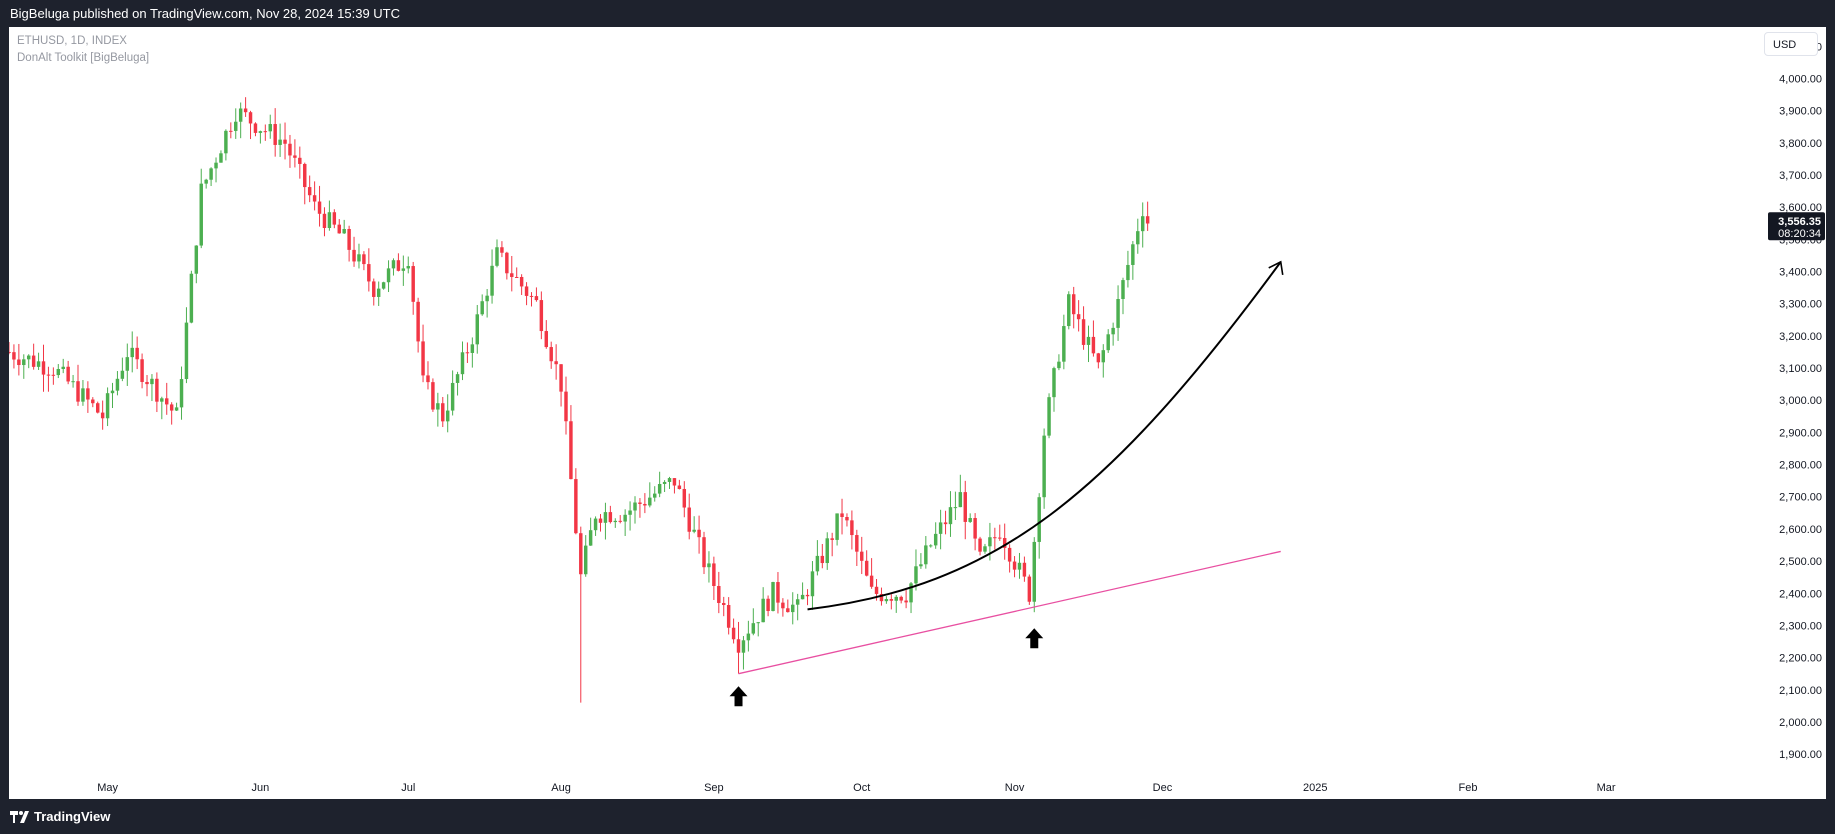 The image size is (1835, 834). Describe the element at coordinates (561, 788) in the screenshot. I see `x-tick-label: Aug` at that location.